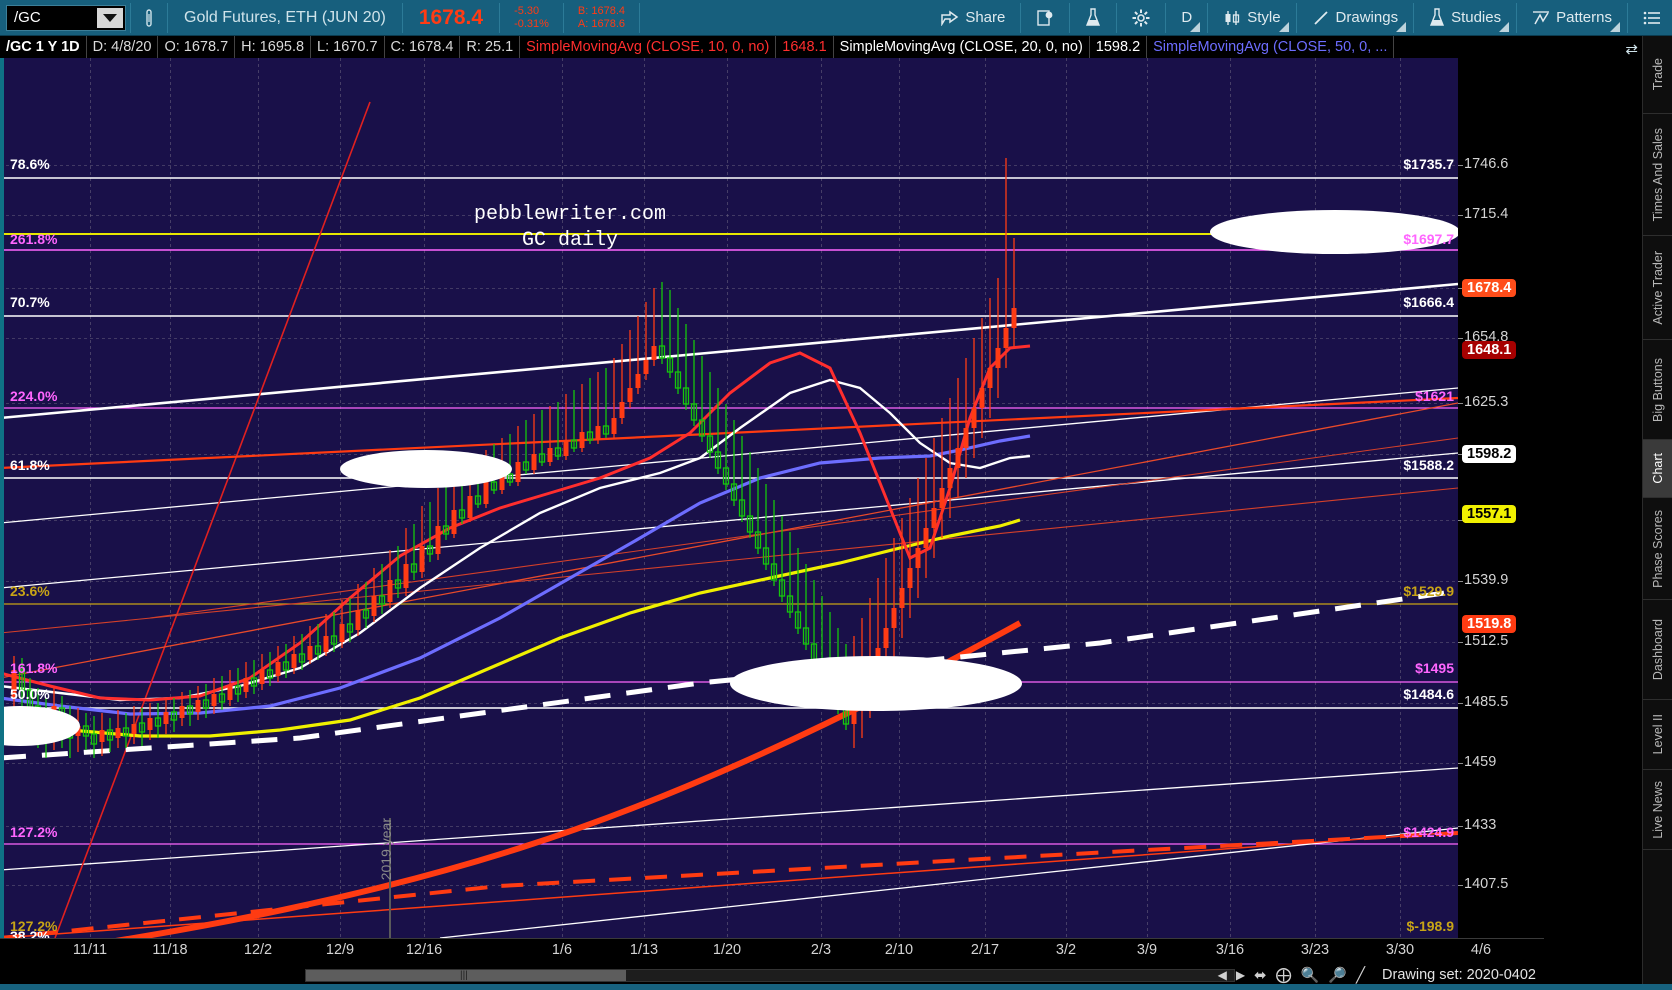 This screenshot has height=990, width=1672. What do you see at coordinates (1141, 18) in the screenshot?
I see `gear-icon` at bounding box center [1141, 18].